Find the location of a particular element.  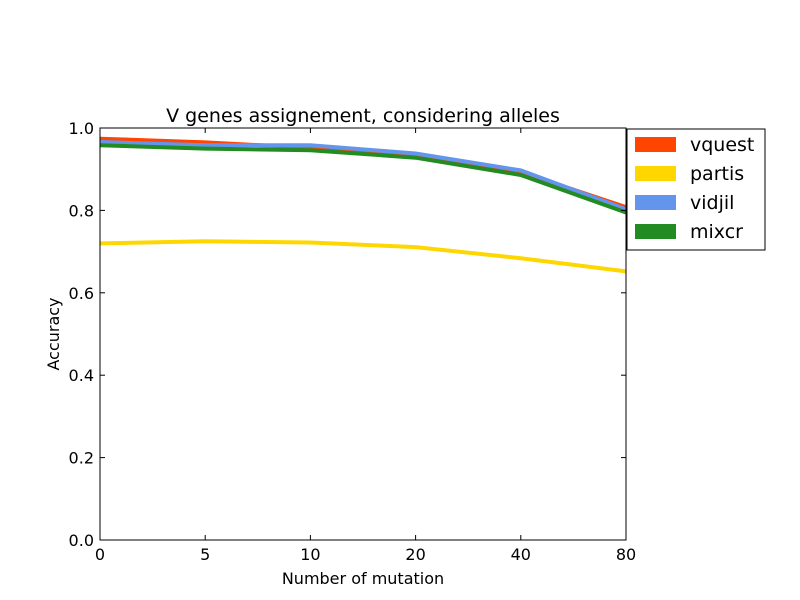

legend-label-vquest: vquest is located at coordinates (722, 145).